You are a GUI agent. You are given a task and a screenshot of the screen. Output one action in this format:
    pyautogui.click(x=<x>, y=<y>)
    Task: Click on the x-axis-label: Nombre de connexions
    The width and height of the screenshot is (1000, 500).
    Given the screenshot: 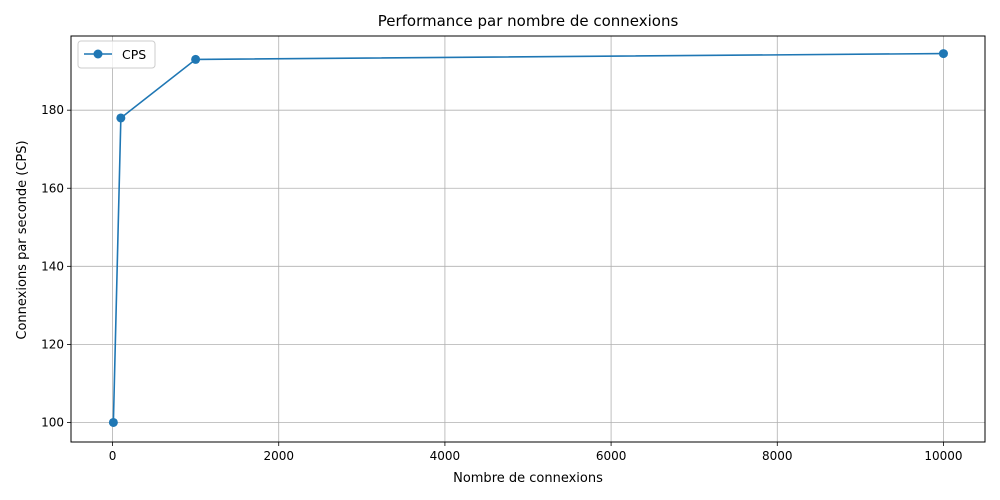 What is the action you would take?
    pyautogui.click(x=528, y=478)
    